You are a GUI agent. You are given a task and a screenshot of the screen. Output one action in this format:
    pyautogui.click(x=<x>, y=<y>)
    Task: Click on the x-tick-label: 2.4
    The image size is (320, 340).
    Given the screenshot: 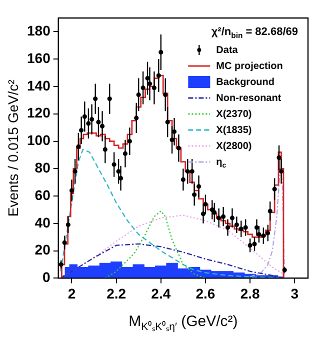 What is the action you would take?
    pyautogui.click(x=161, y=293)
    